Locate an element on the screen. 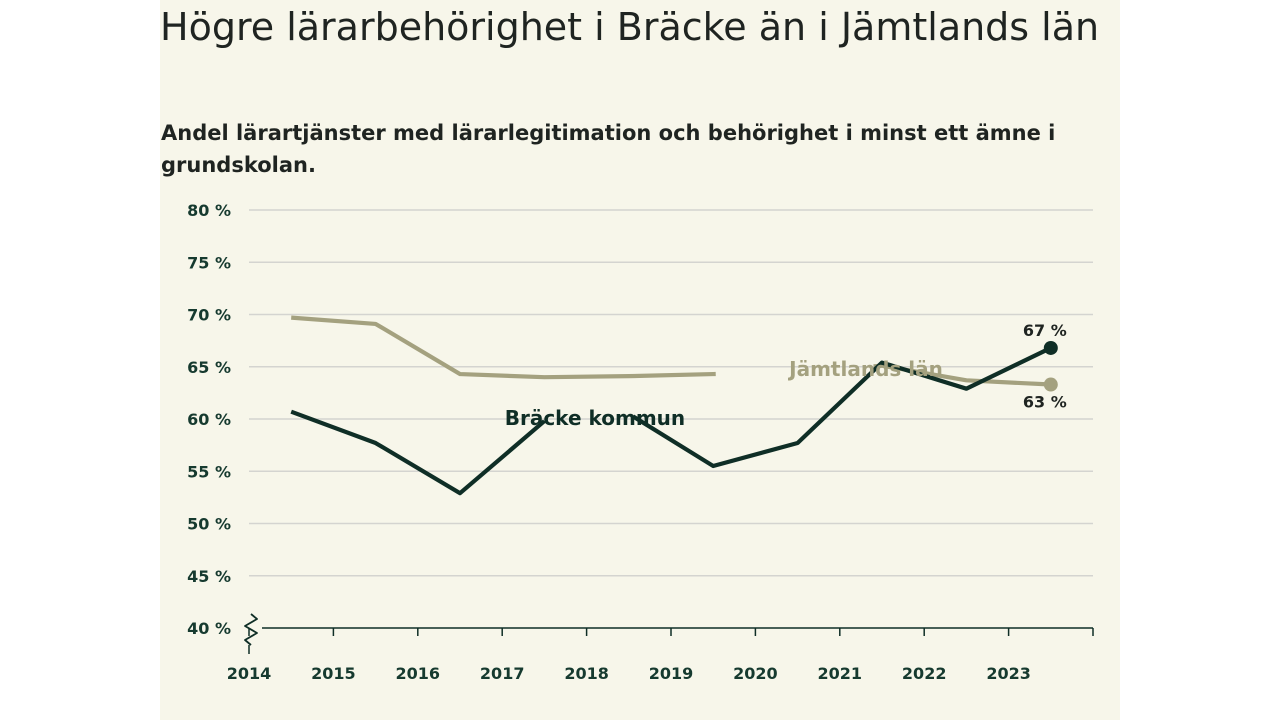 Image resolution: width=1280 pixels, height=720 pixels. x-tick-label: 2021 is located at coordinates (840, 673).